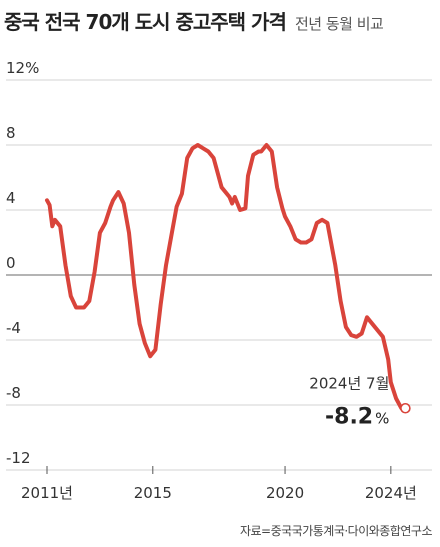 Image resolution: width=440 pixels, height=547 pixels. Describe the element at coordinates (391, 493) in the screenshot. I see `x-tick-label: 2024년` at that location.